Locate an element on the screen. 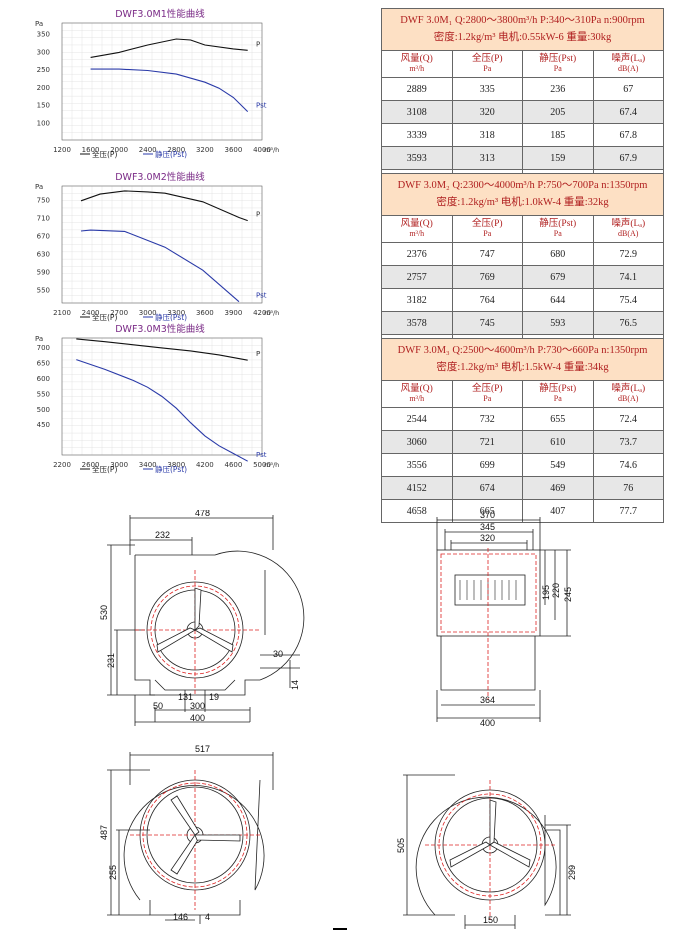  table-cell: 2757 is located at coordinates (417, 277).